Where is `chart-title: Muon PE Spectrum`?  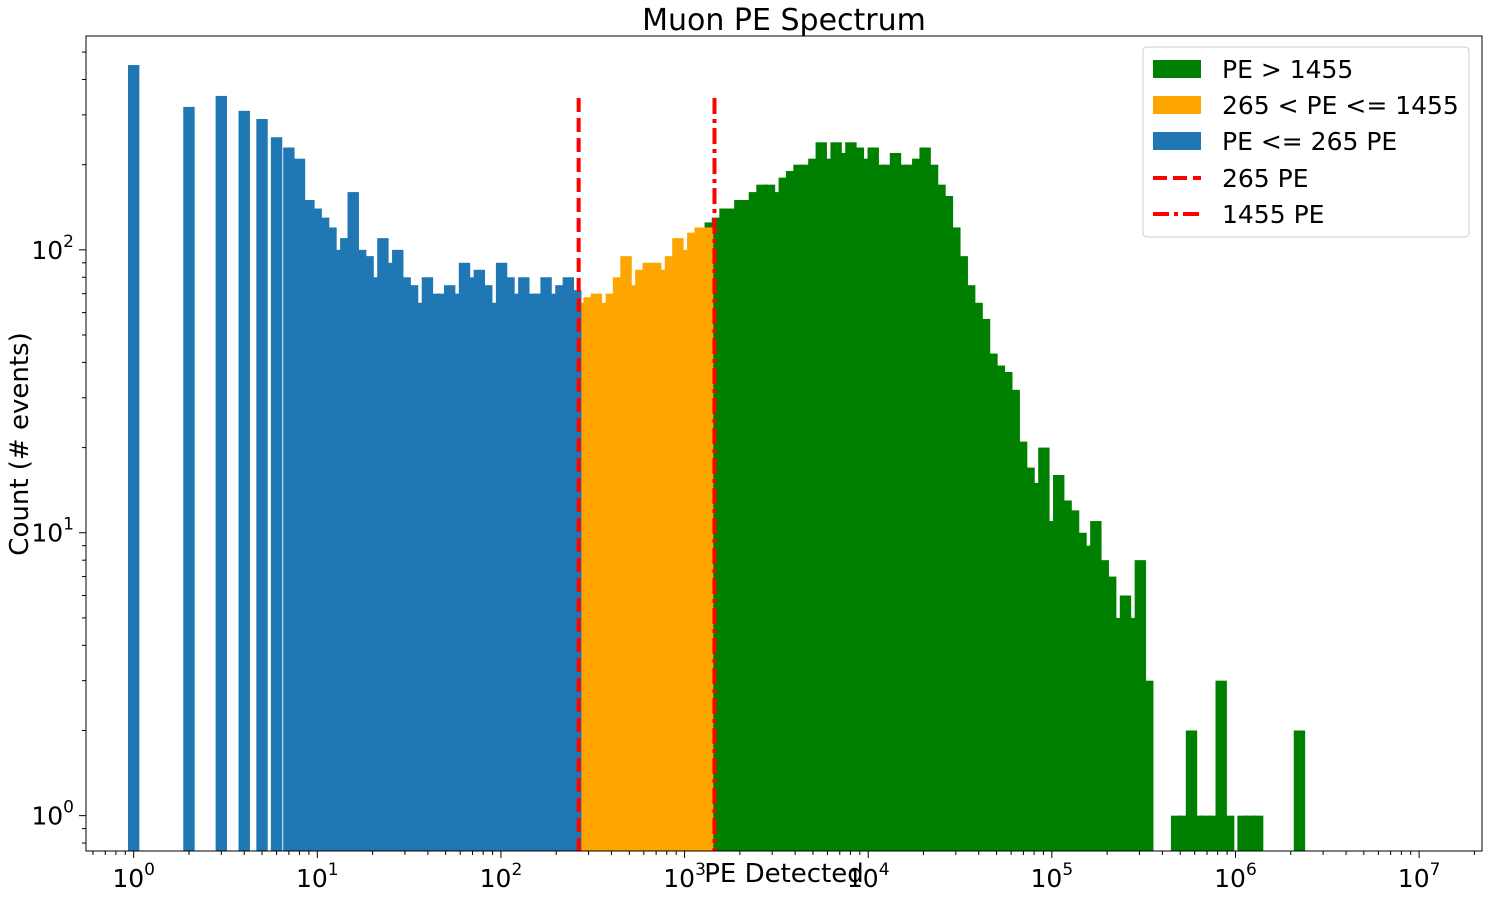 chart-title: Muon PE Spectrum is located at coordinates (784, 20).